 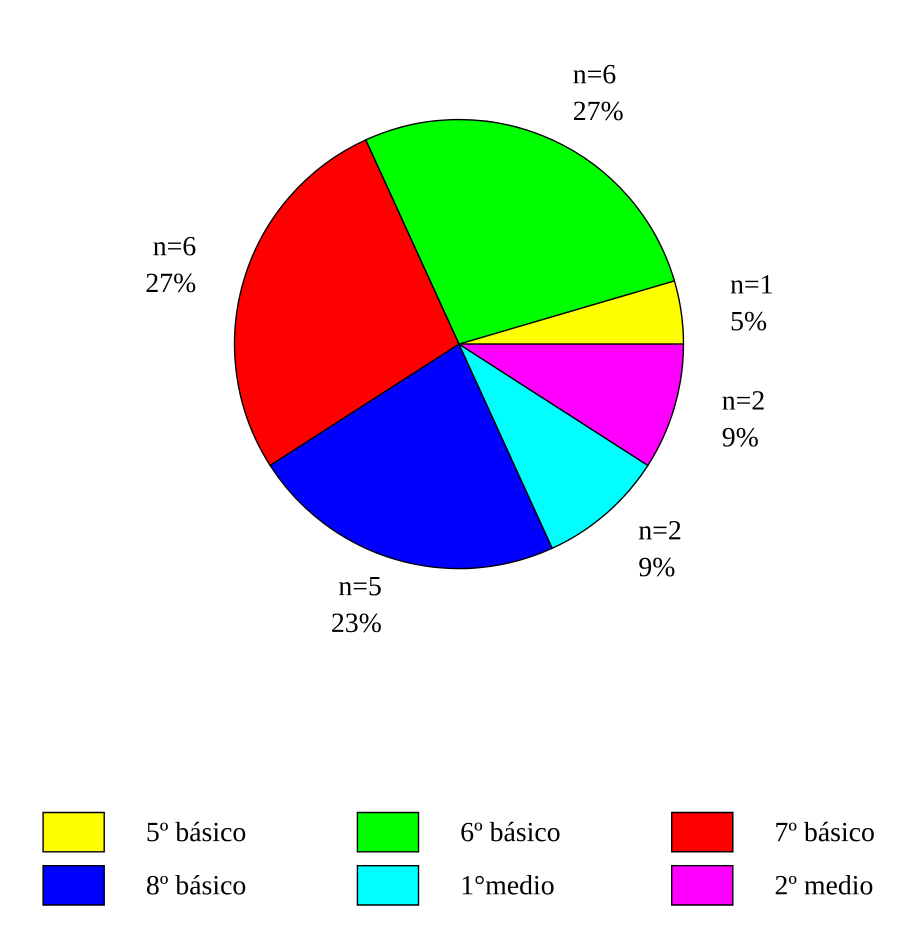 I want to click on legend-label: 2º medio, so click(x=824, y=885).